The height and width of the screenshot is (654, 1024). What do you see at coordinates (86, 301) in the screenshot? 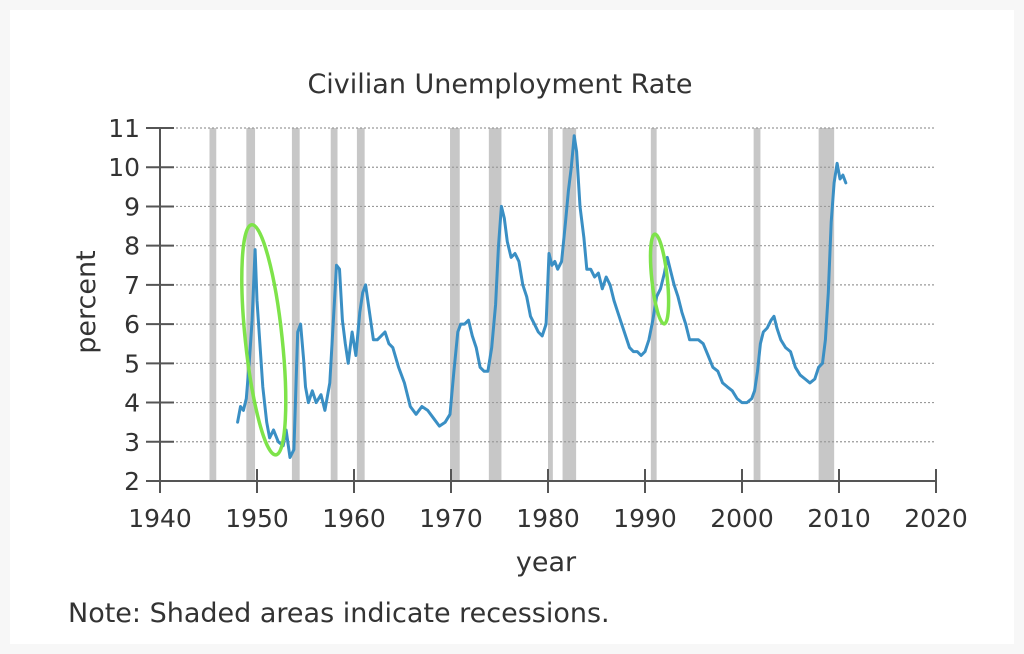
I see `y-axis-label: percent` at bounding box center [86, 301].